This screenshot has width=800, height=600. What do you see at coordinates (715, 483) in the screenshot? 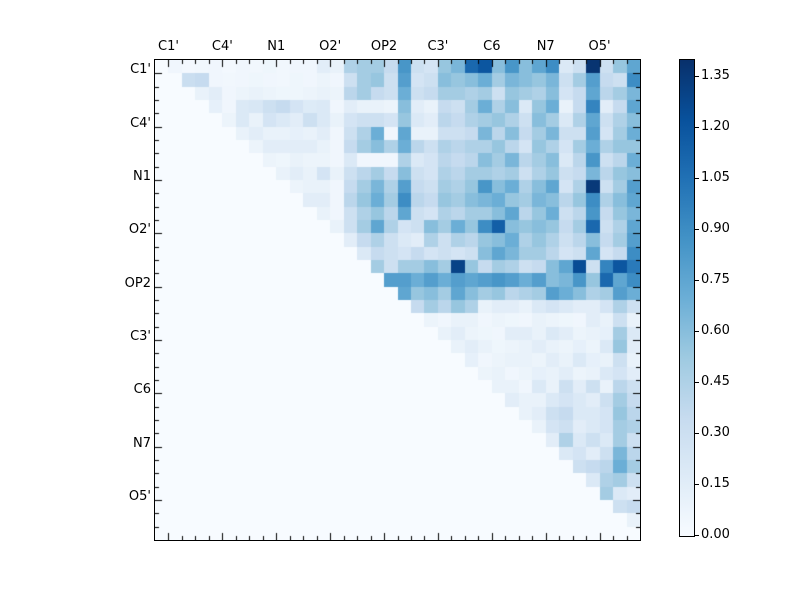
I see `colorbar-tick-label: 0.15` at bounding box center [715, 483].